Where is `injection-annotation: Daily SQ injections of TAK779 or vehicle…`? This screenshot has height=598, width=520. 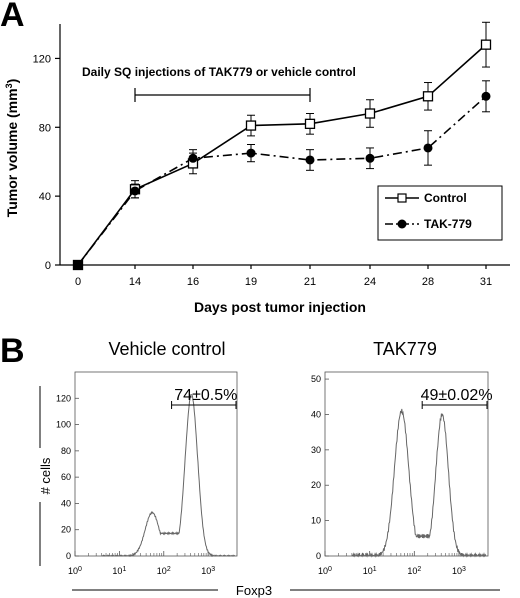
injection-annotation: Daily SQ injections of TAK779 or vehicle… is located at coordinates (219, 83).